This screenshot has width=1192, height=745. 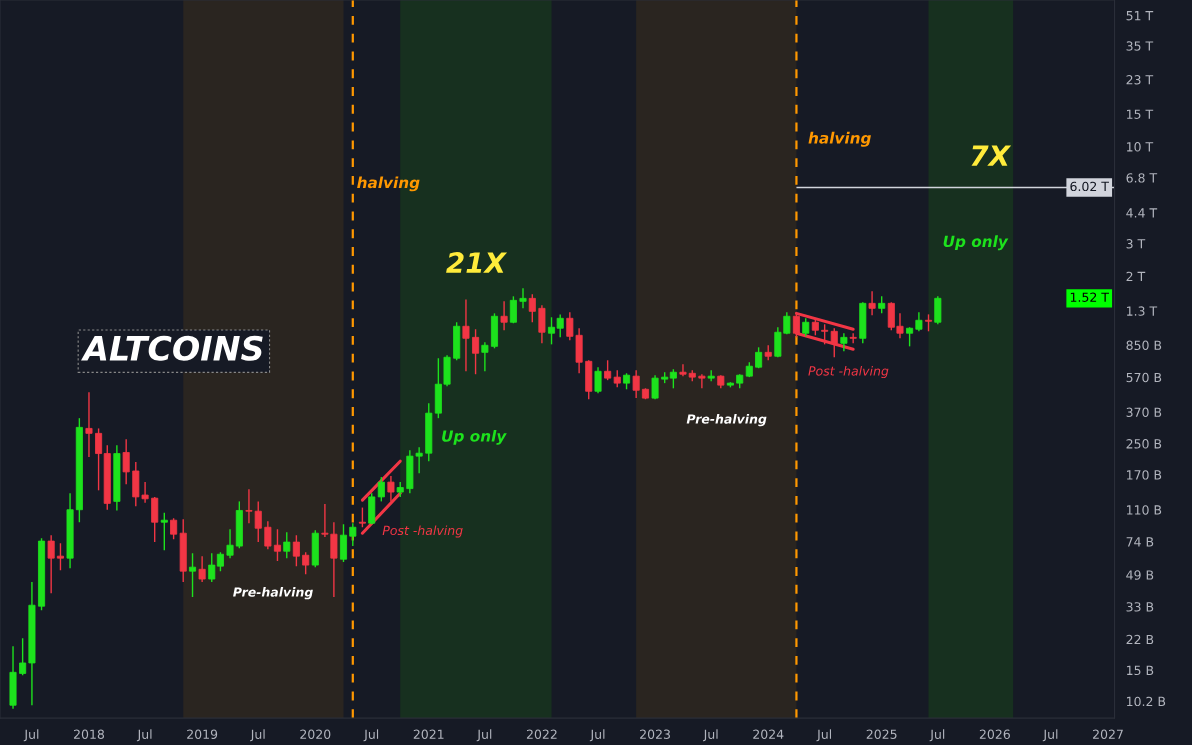 I want to click on y-tick-label: 33 B, so click(x=1140, y=607).